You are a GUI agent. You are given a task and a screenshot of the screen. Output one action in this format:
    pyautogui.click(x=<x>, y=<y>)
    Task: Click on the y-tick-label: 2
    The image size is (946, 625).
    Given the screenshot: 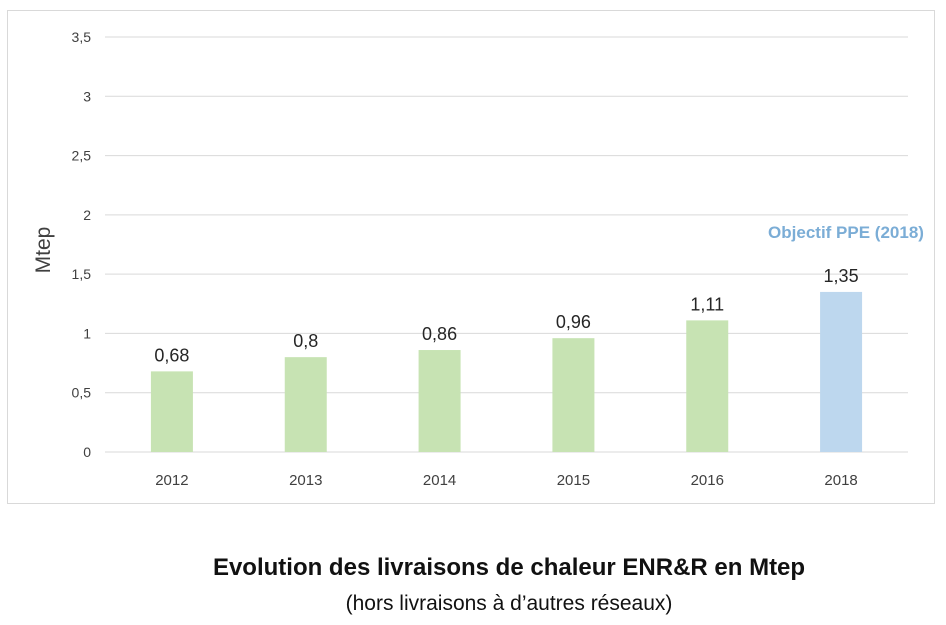 What is the action you would take?
    pyautogui.click(x=87, y=215)
    